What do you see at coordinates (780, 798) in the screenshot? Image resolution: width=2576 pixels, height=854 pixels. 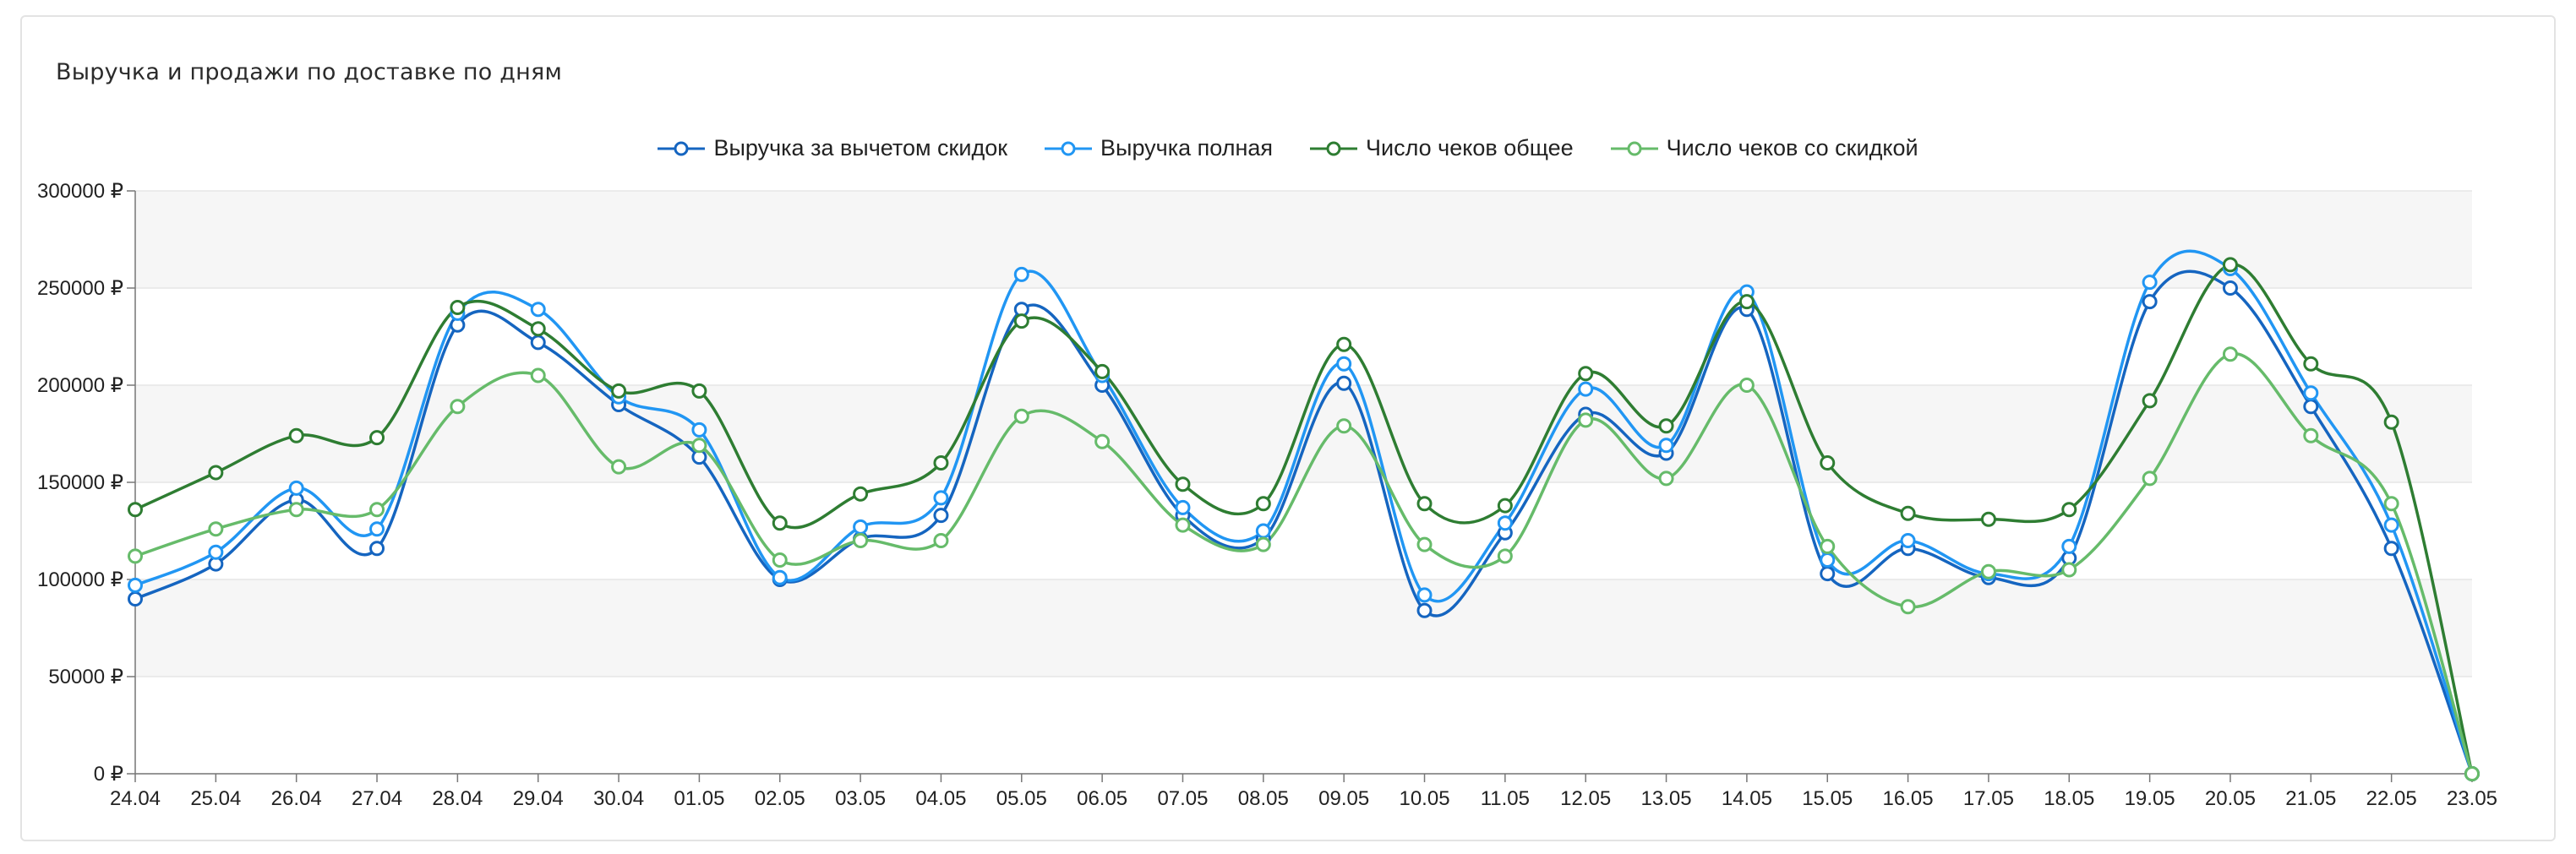 I see `x-tick-label: 02.05` at bounding box center [780, 798].